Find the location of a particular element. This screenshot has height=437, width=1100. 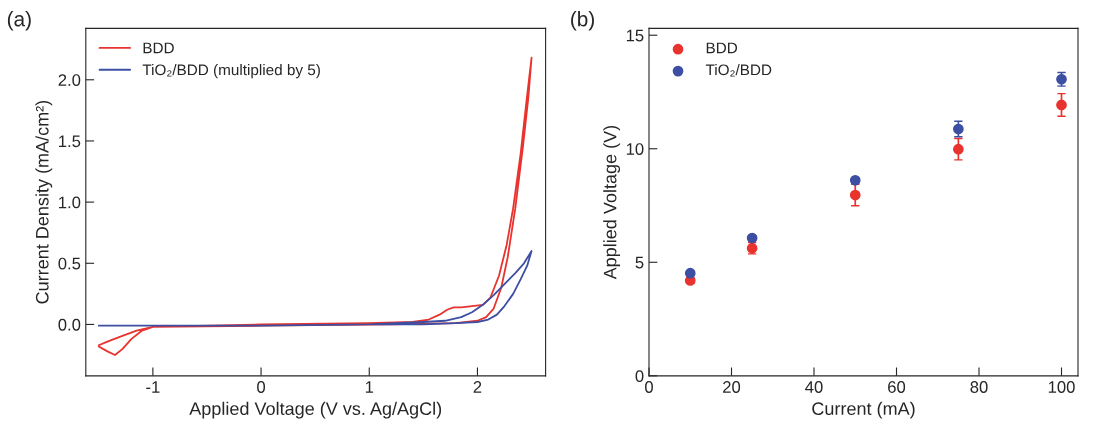

y-tick-label: 5 is located at coordinates (639, 262).